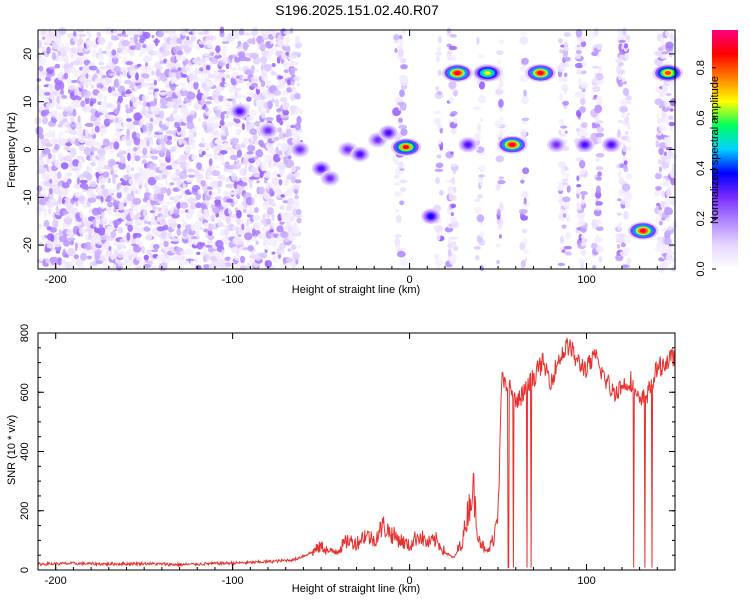 This screenshot has height=600, width=750. What do you see at coordinates (701, 67) in the screenshot?
I see `colorbar-tick-label: 0.8` at bounding box center [701, 67].